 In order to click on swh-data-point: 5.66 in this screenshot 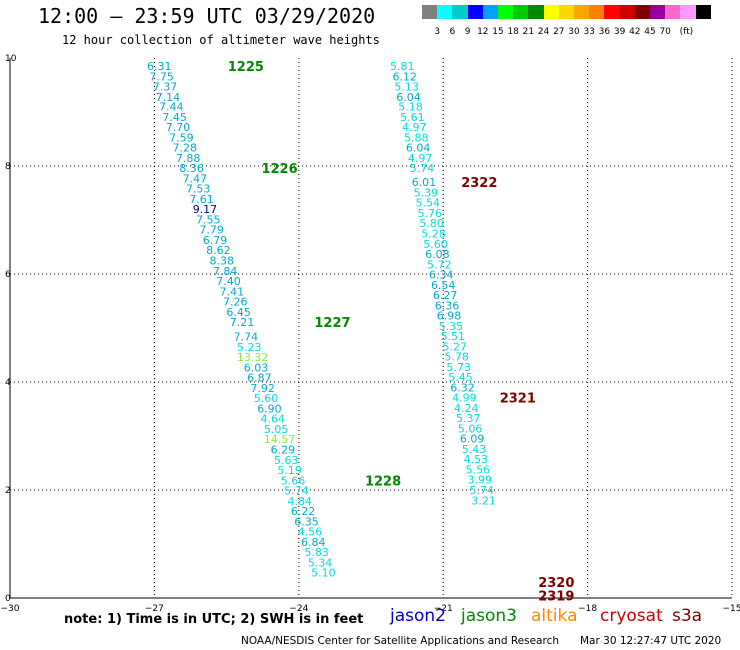, I will do `click(293, 480)`.